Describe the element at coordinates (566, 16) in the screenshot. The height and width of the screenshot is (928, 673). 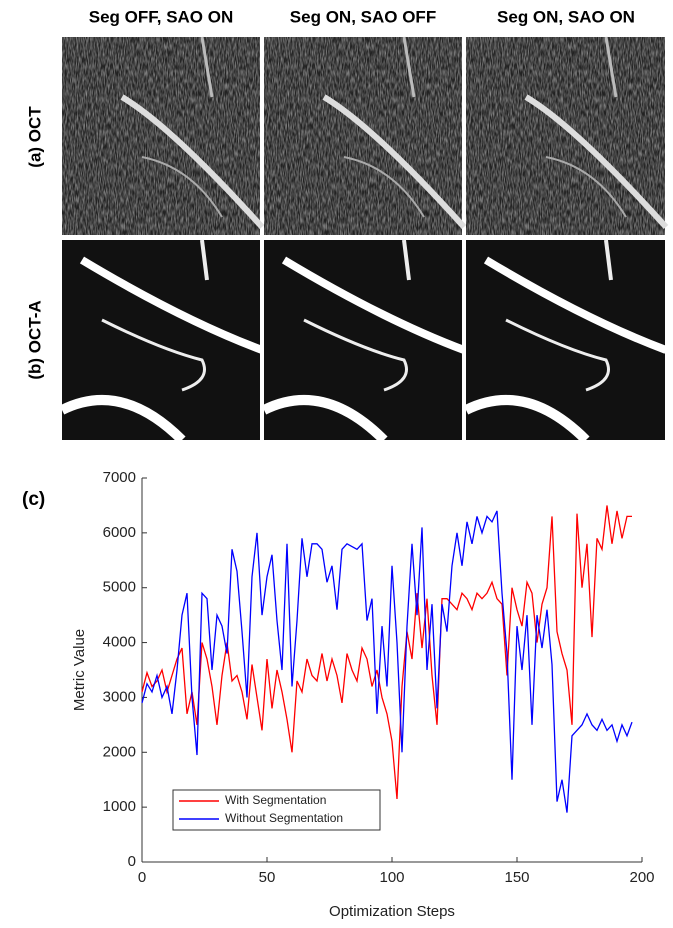
I see `column-header: Seg ON, SAO ON` at that location.